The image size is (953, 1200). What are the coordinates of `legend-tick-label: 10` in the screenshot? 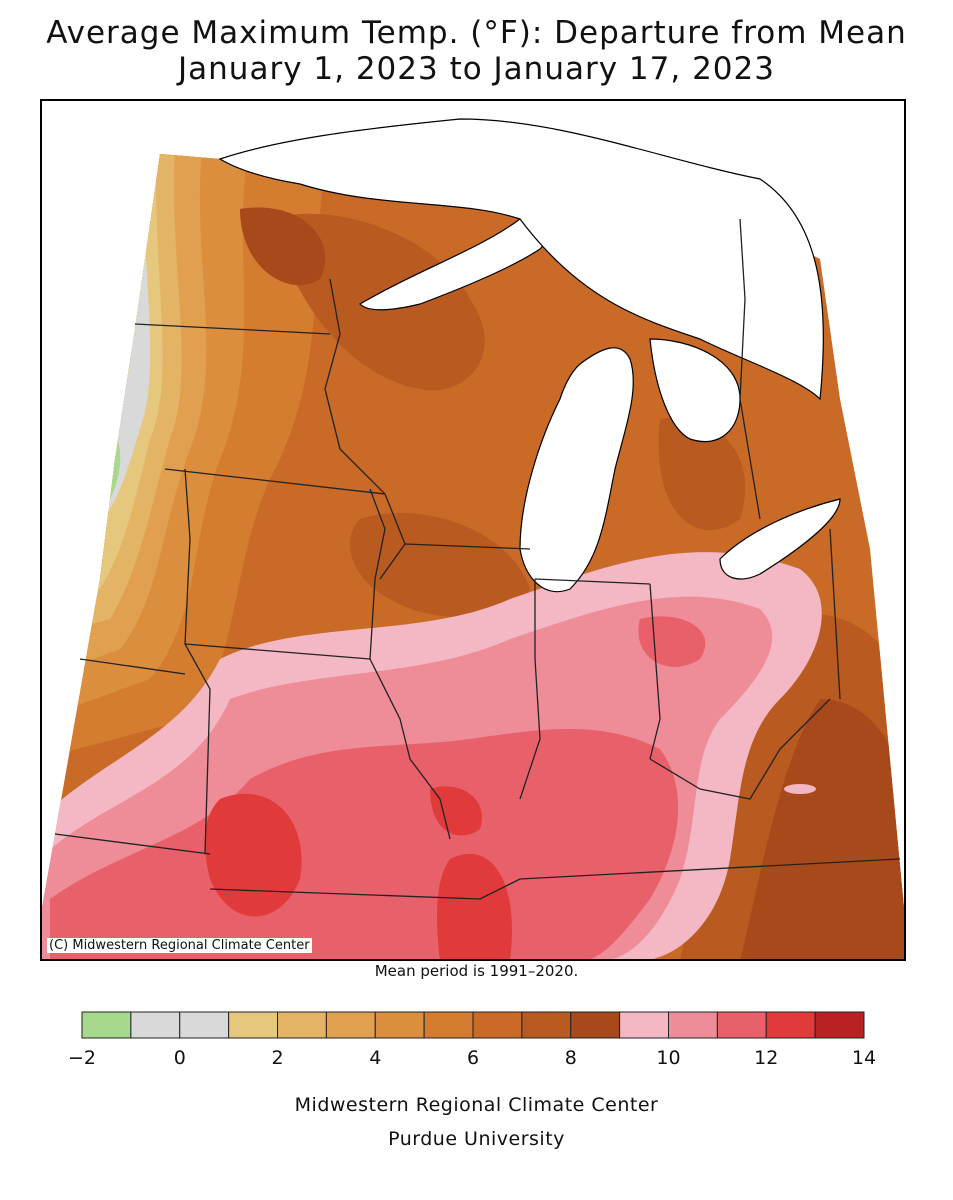 It's located at (668, 1058).